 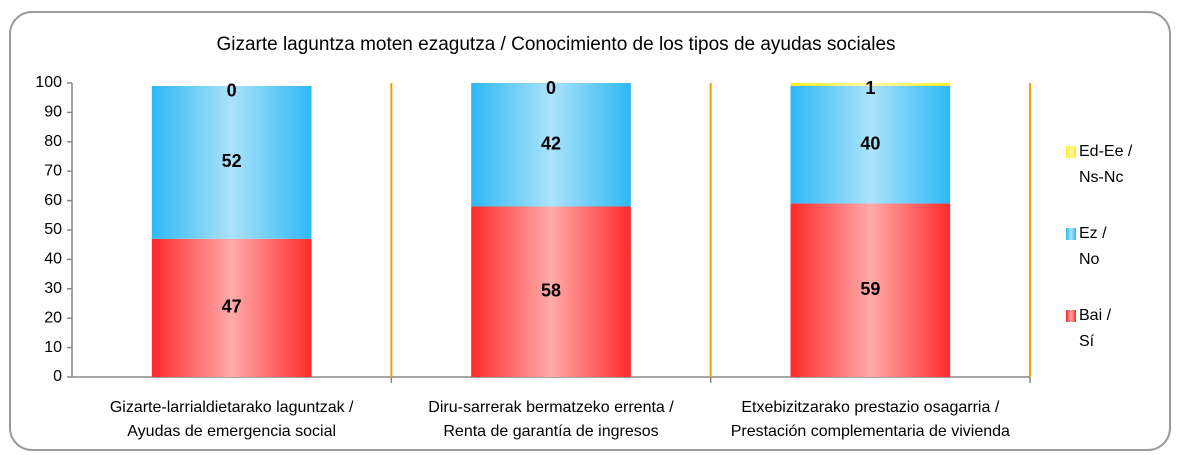 I want to click on data-label: 58, so click(x=551, y=290).